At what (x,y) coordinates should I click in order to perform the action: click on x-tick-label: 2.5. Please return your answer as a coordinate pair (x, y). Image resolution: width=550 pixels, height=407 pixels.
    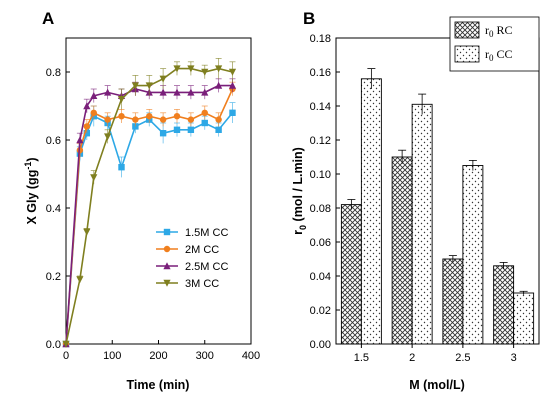
    Looking at the image, I should click on (462, 358).